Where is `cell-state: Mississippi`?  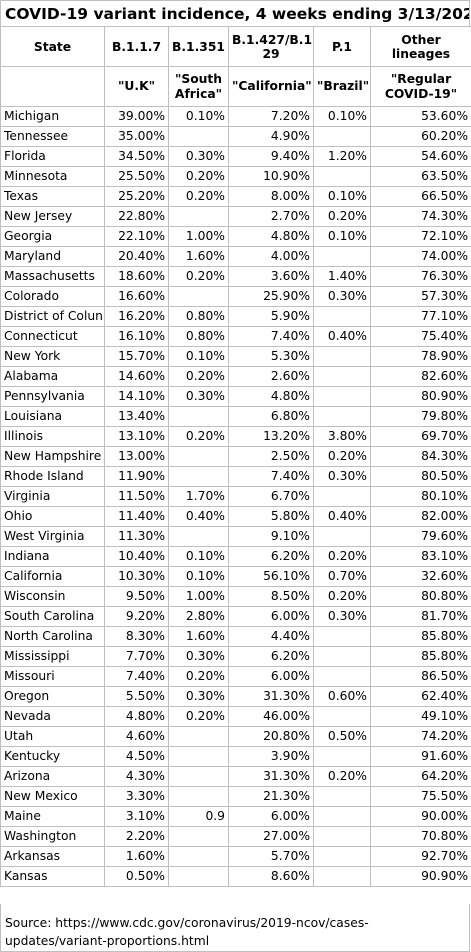
cell-state: Mississippi is located at coordinates (52, 656).